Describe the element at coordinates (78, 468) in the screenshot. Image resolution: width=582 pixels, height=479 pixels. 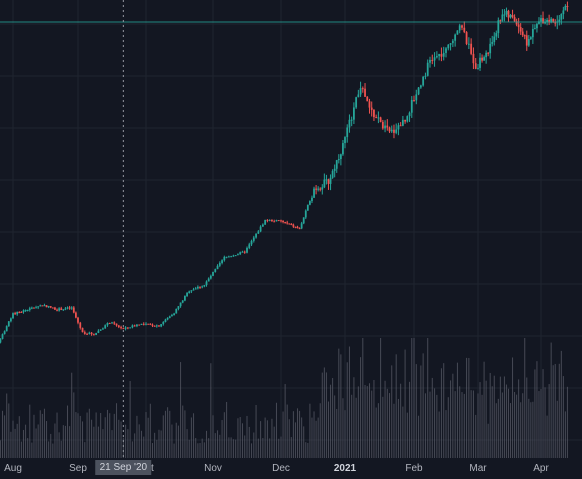
I see `x-tick-label: Sep` at that location.